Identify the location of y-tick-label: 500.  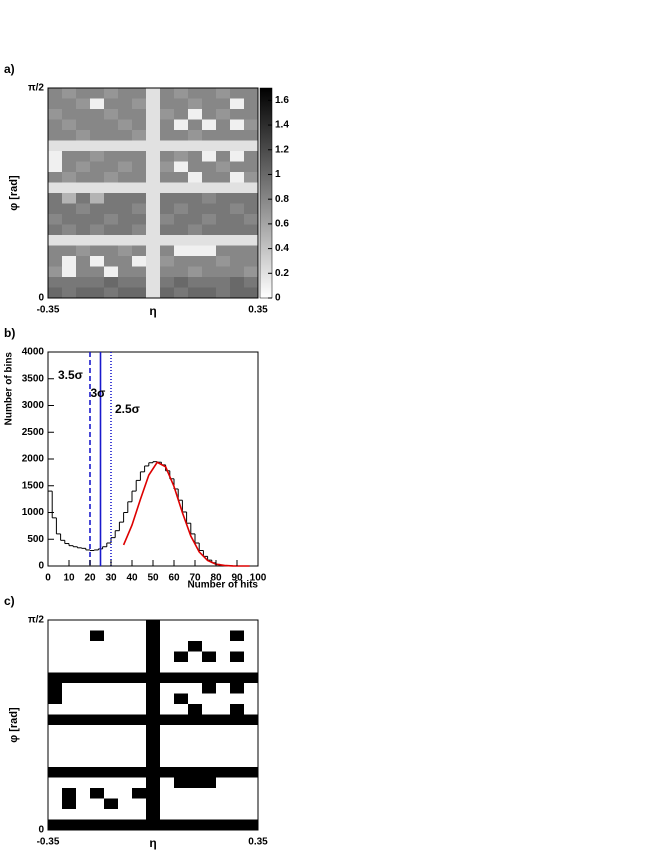
(35, 539).